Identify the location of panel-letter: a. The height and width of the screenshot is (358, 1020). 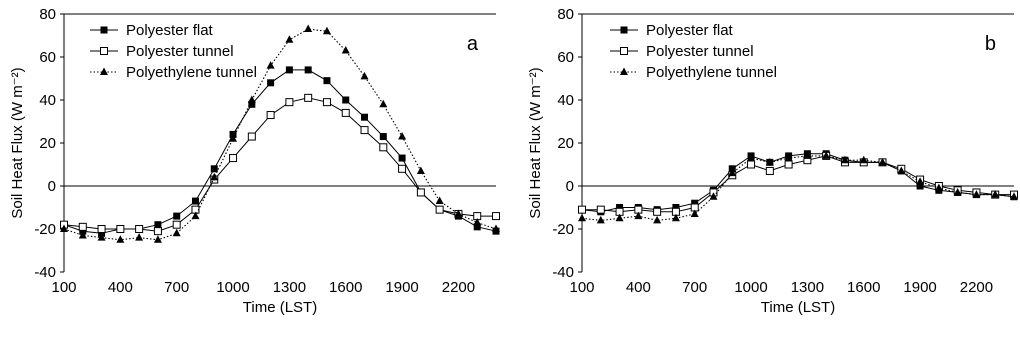
(473, 44).